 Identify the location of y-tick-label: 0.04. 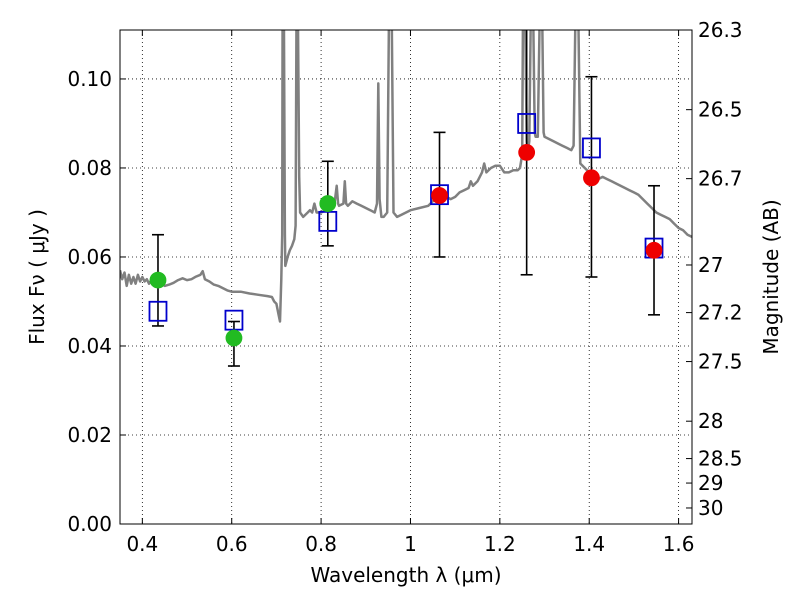
(89, 346).